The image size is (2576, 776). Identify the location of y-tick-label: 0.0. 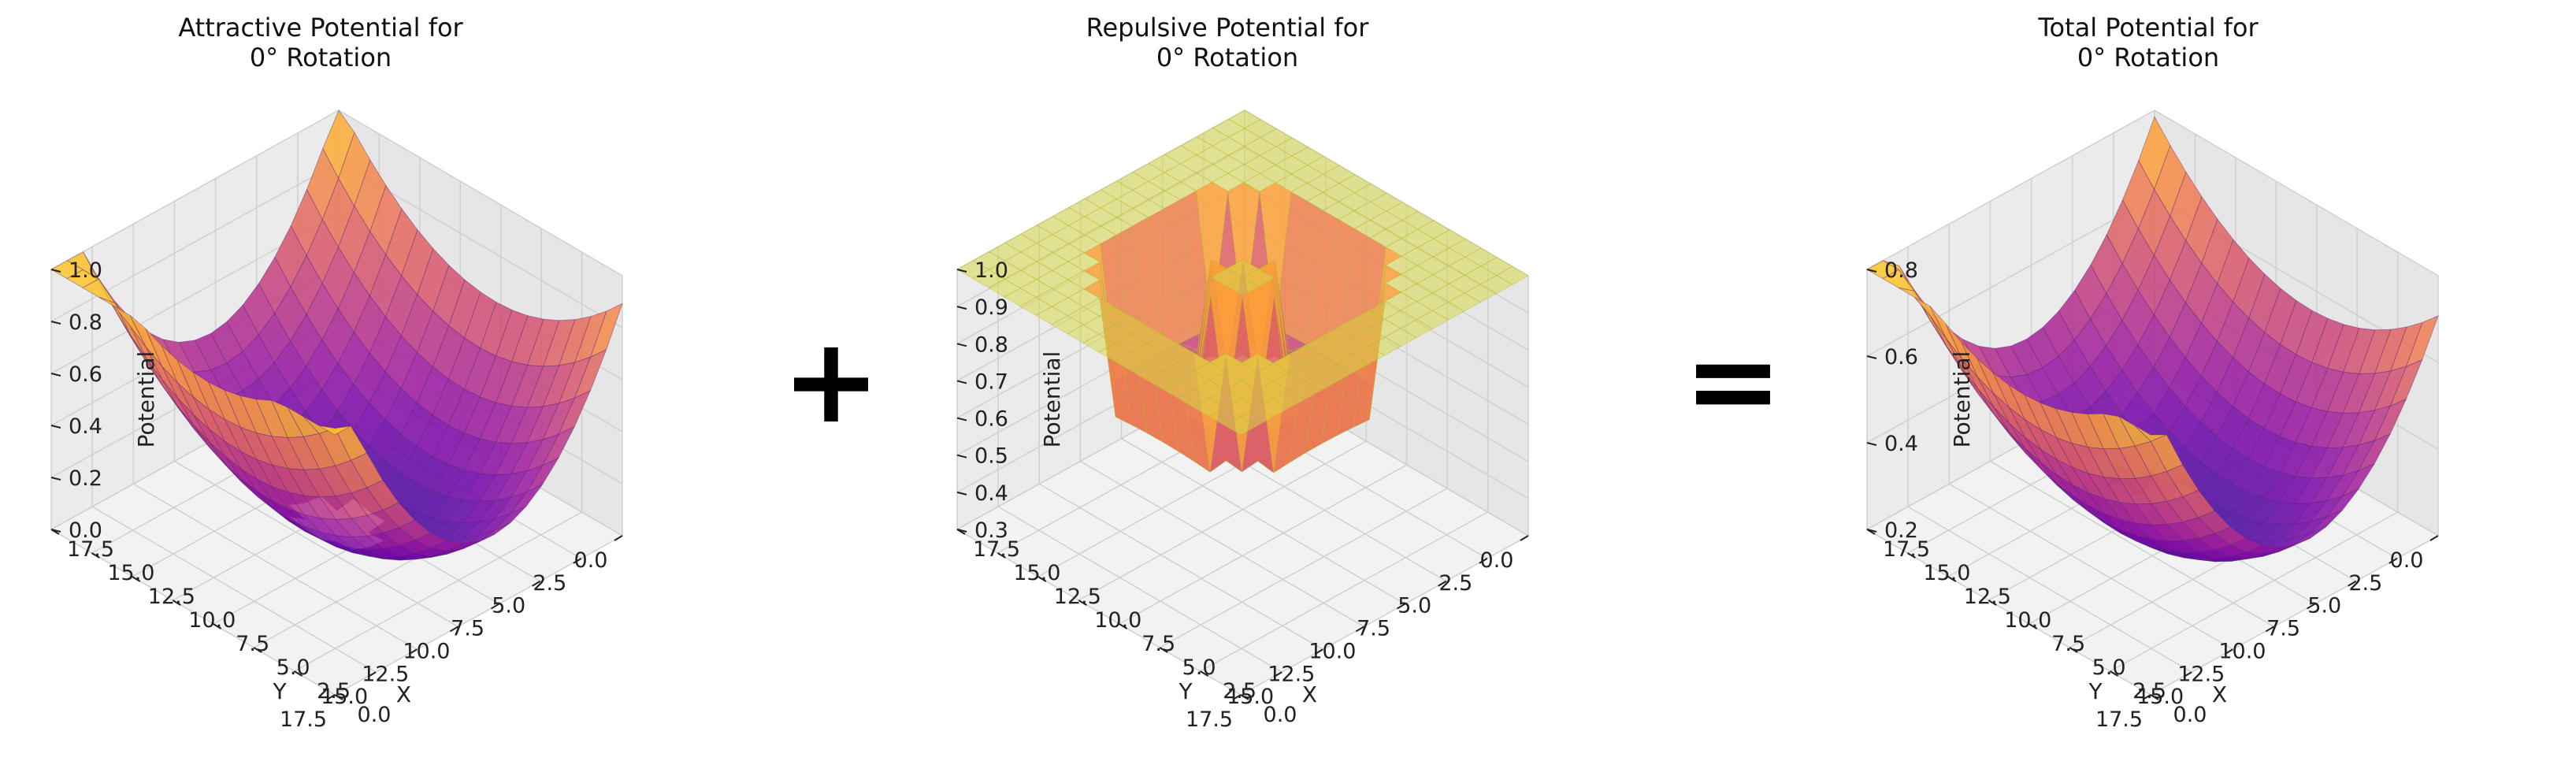
(2190, 715).